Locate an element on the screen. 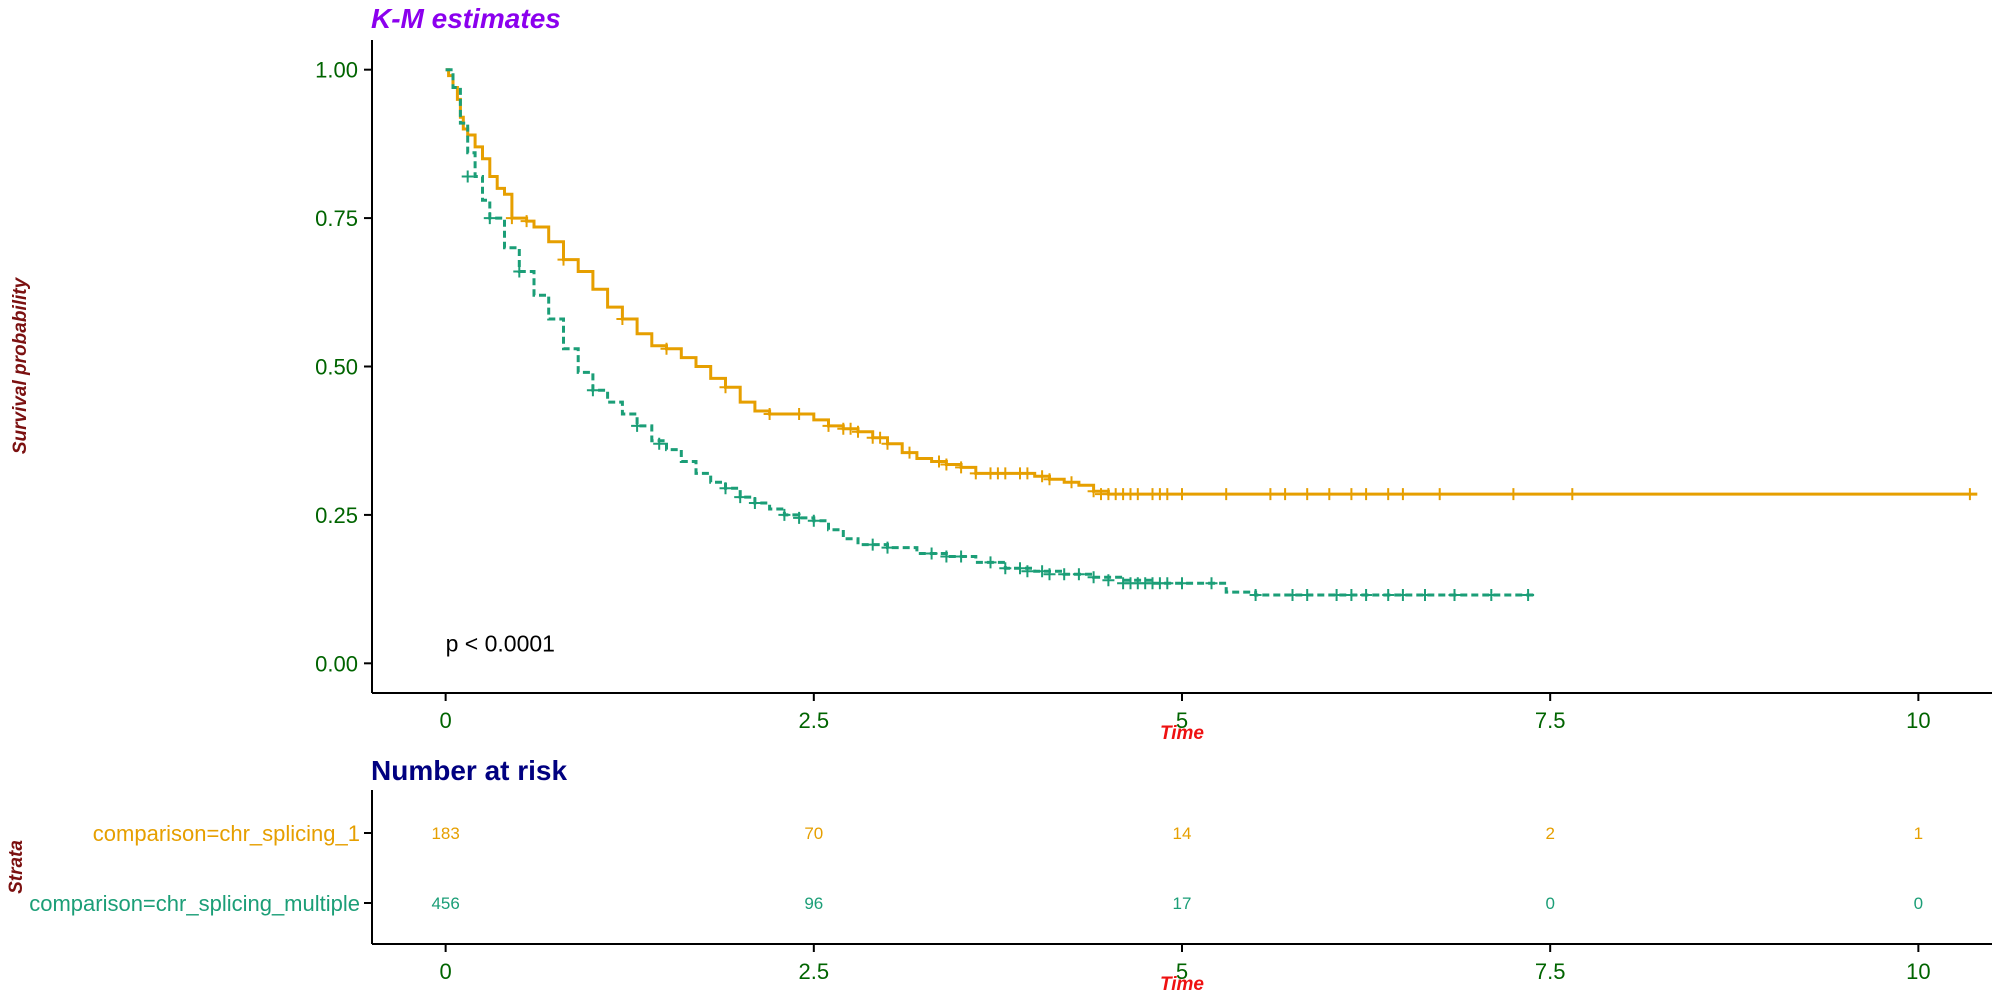 The height and width of the screenshot is (1005, 2000). km-x-axis-title: Time is located at coordinates (1182, 733).